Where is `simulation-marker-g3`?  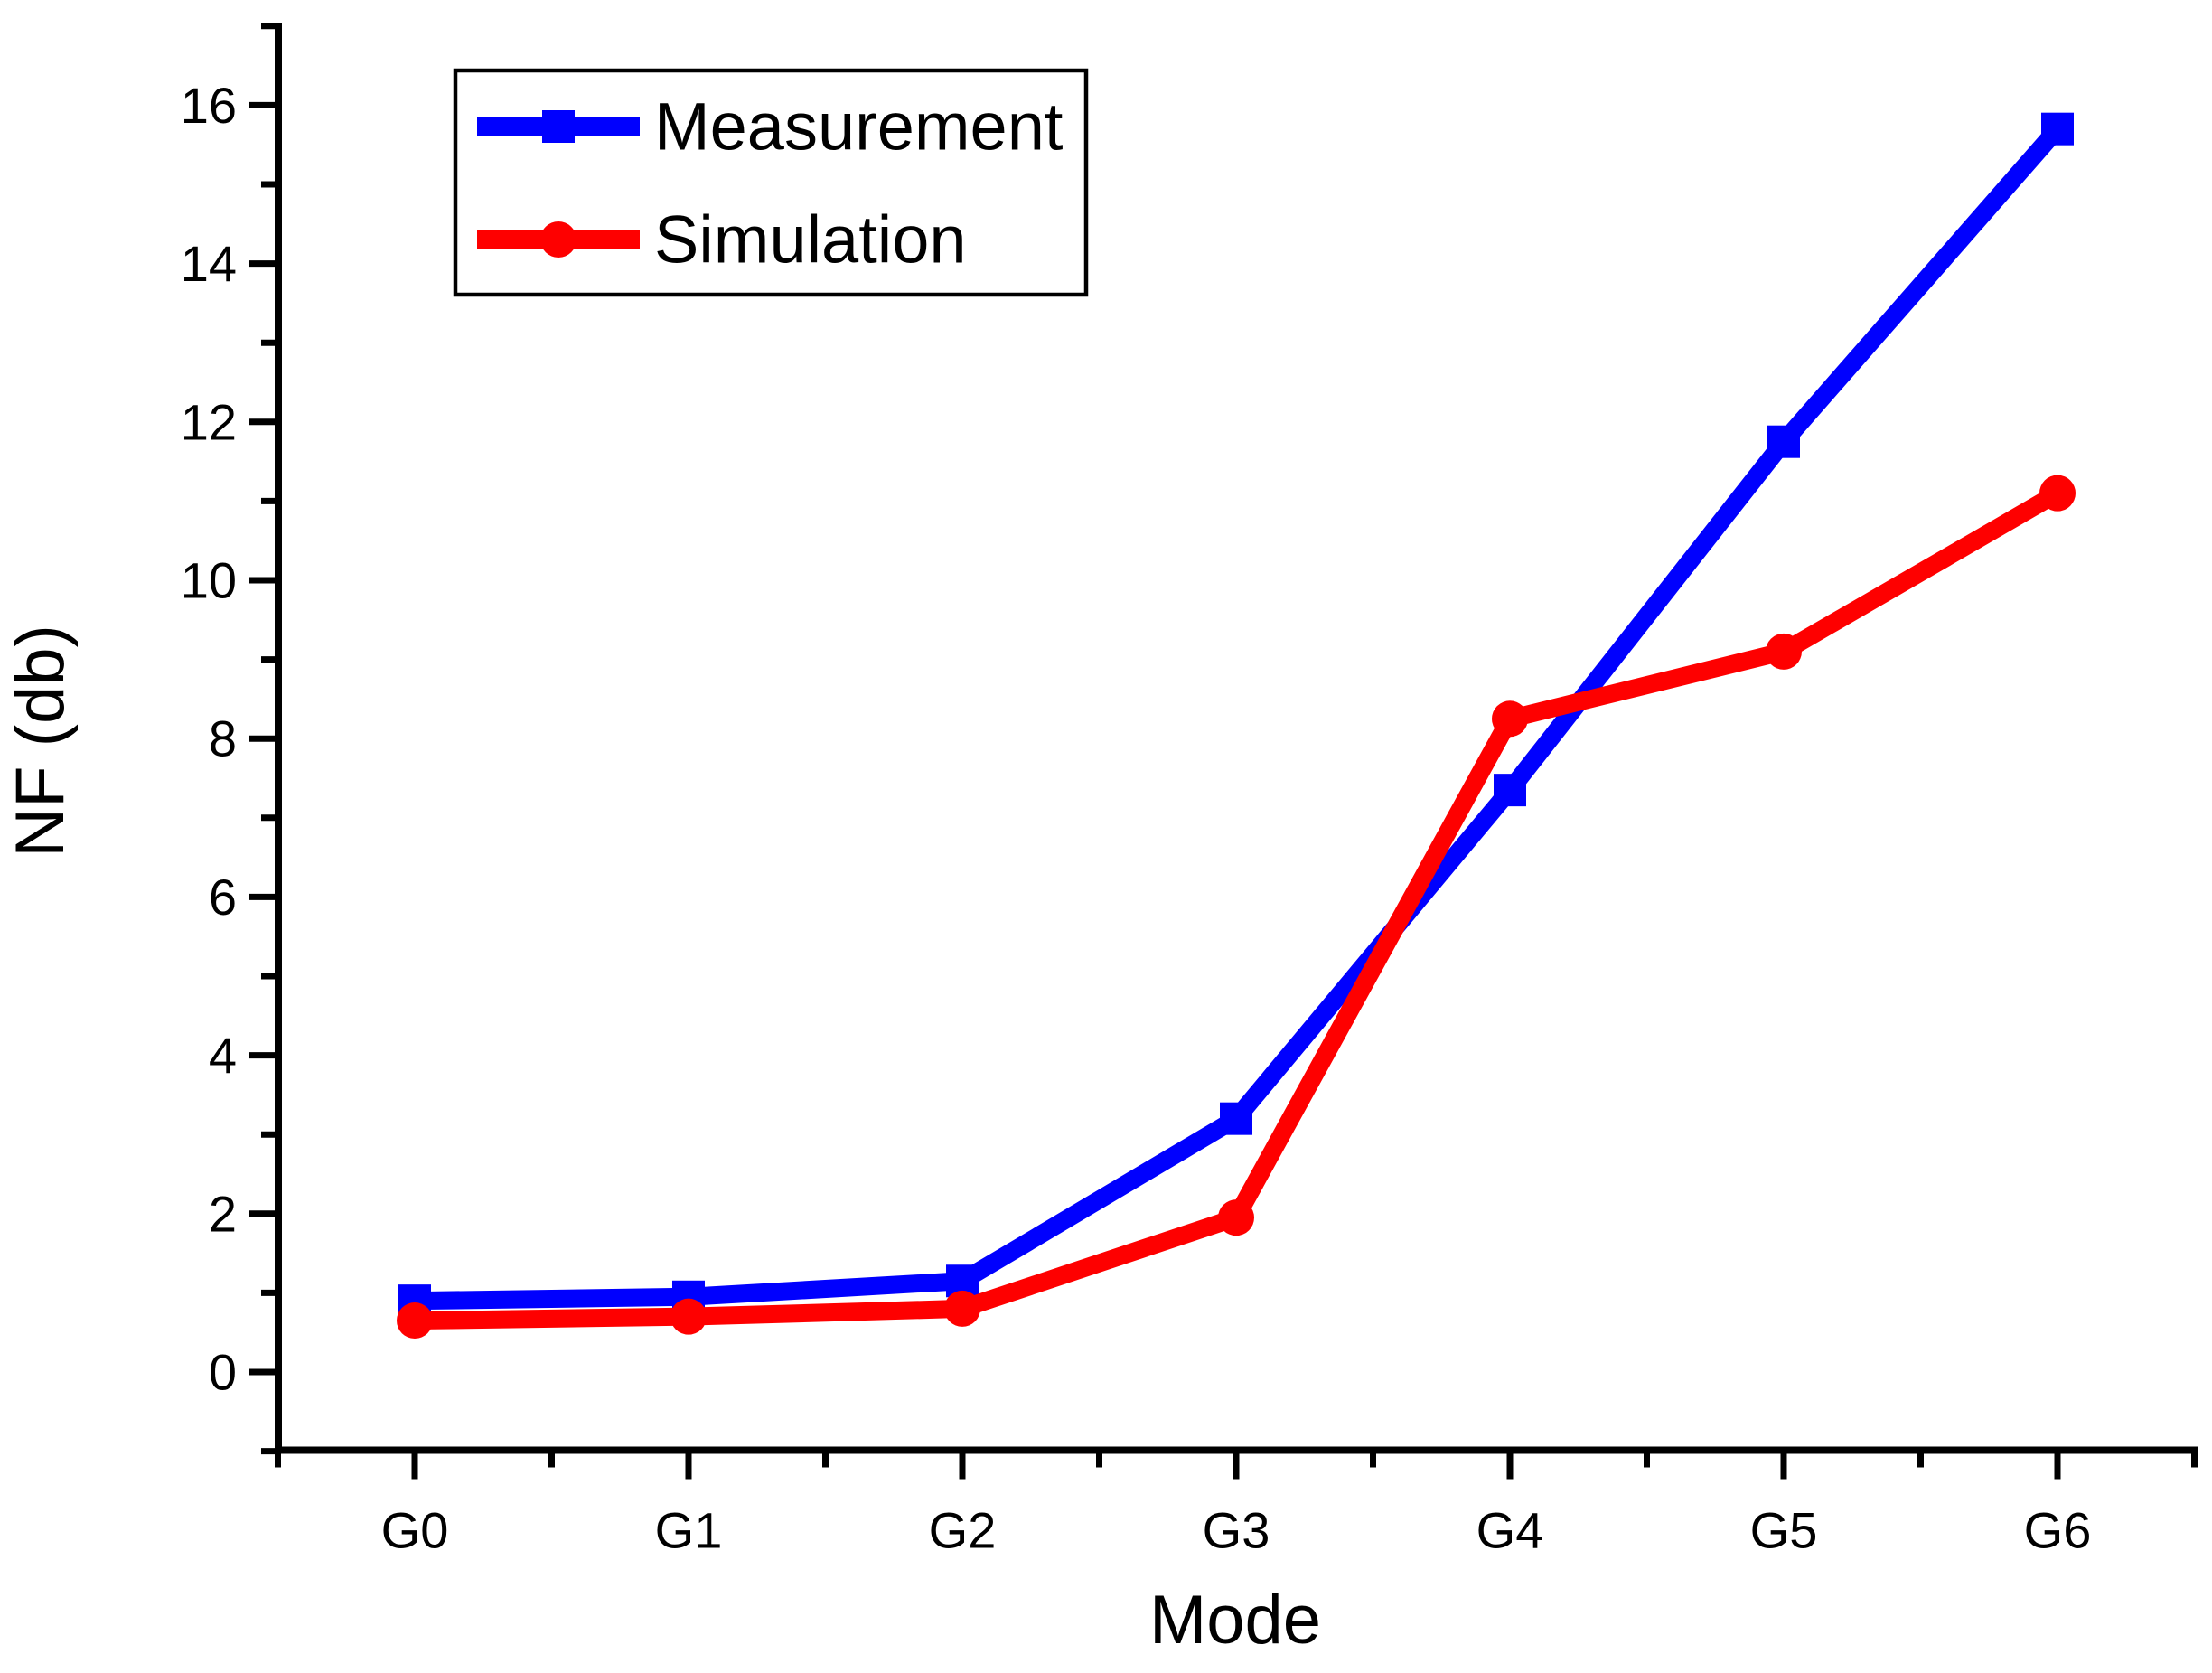
simulation-marker-g3 is located at coordinates (1236, 1217).